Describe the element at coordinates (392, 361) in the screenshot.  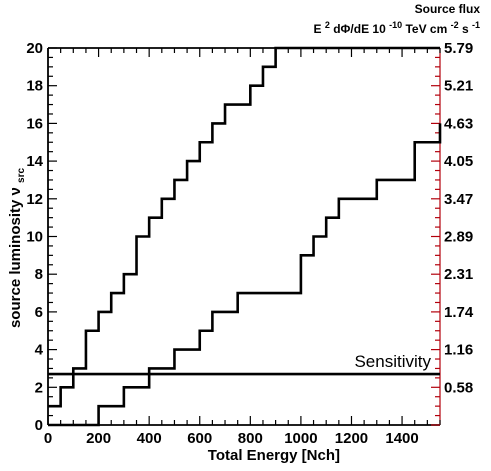
I see `sensitivity-label: Sensitivity` at that location.